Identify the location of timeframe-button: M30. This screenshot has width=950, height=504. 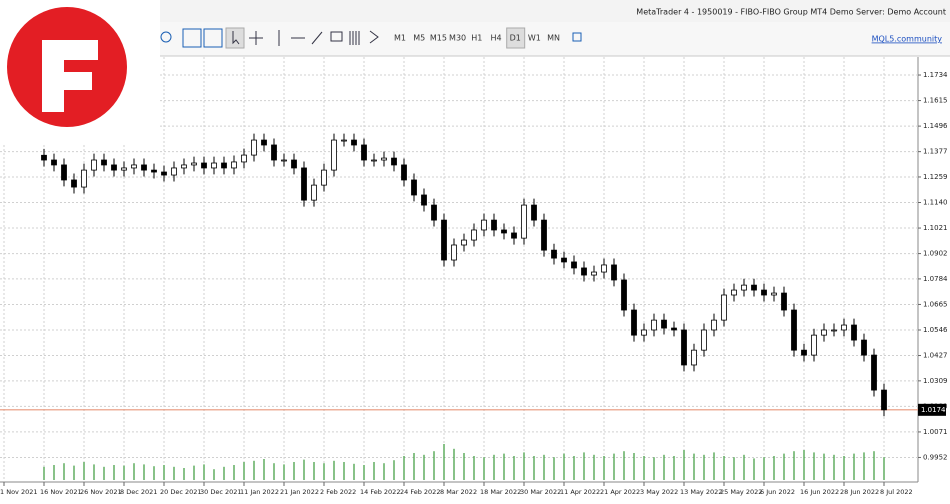
(457, 38).